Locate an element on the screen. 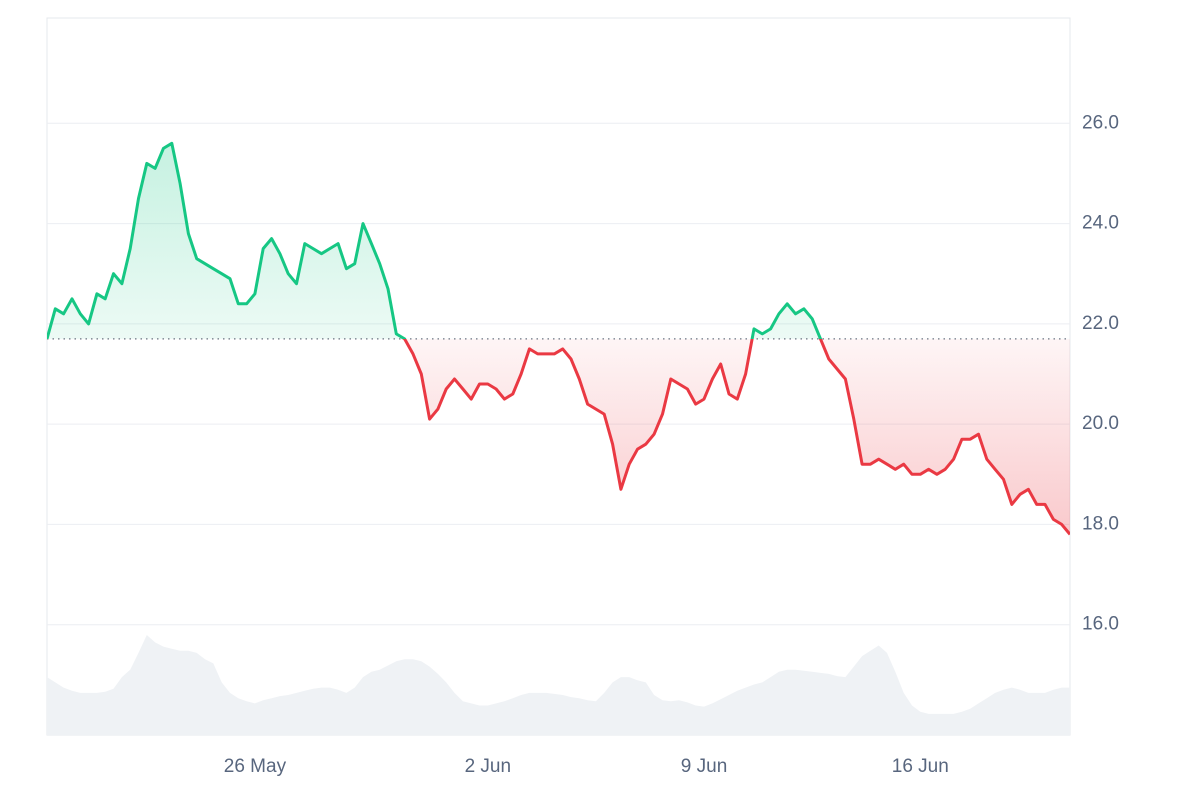 The image size is (1200, 800). y-tick-label: 24.0 is located at coordinates (1100, 223).